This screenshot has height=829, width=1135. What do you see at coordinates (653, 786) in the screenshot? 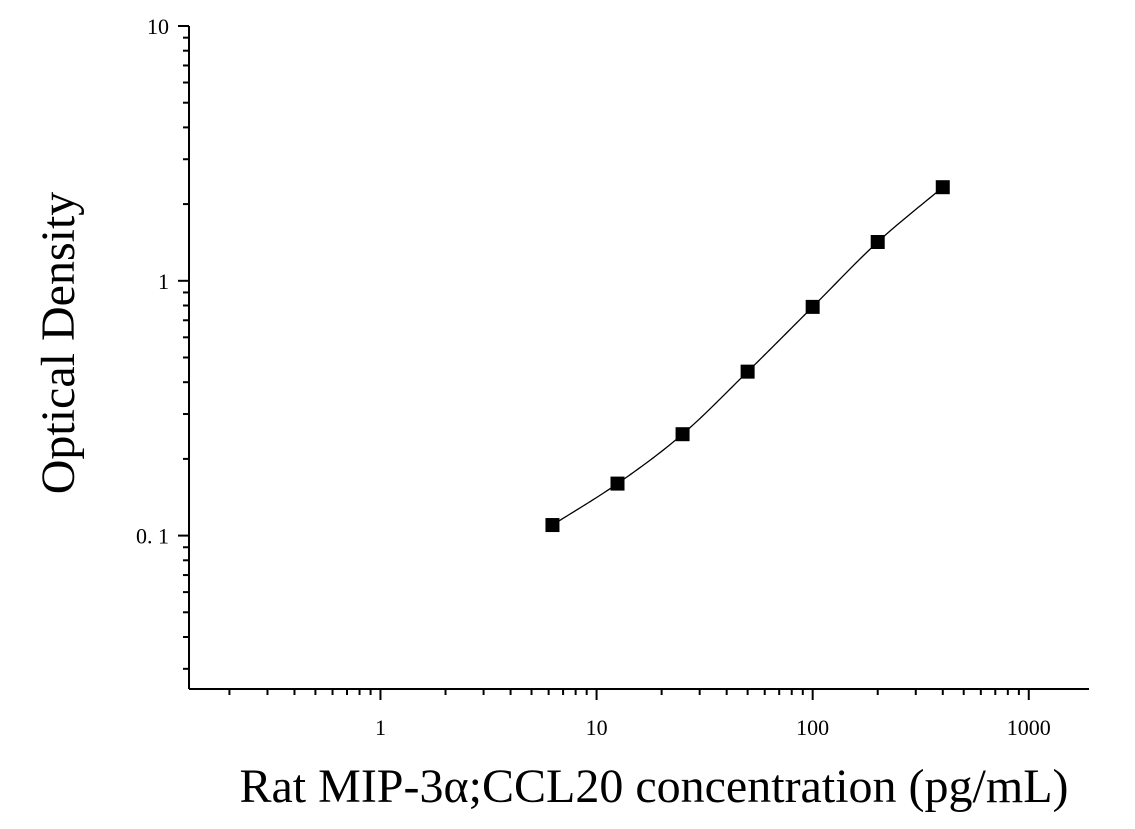
I see `x-axis-title: Rat MIP-3α;CCL20 concentration (pg/mL)` at bounding box center [653, 786].